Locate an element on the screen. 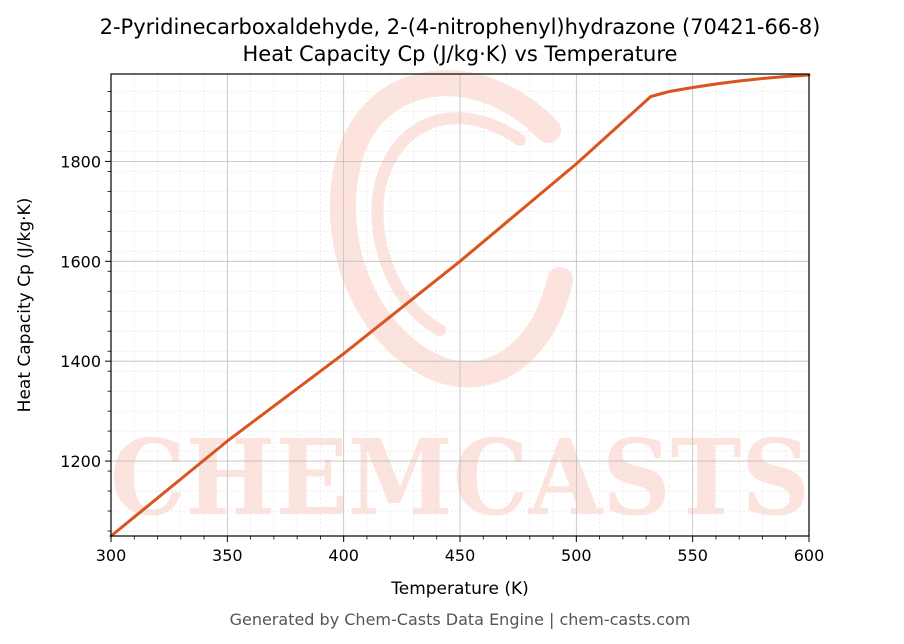 This screenshot has width=904, height=644. x-tick-label: 400 is located at coordinates (343, 555).